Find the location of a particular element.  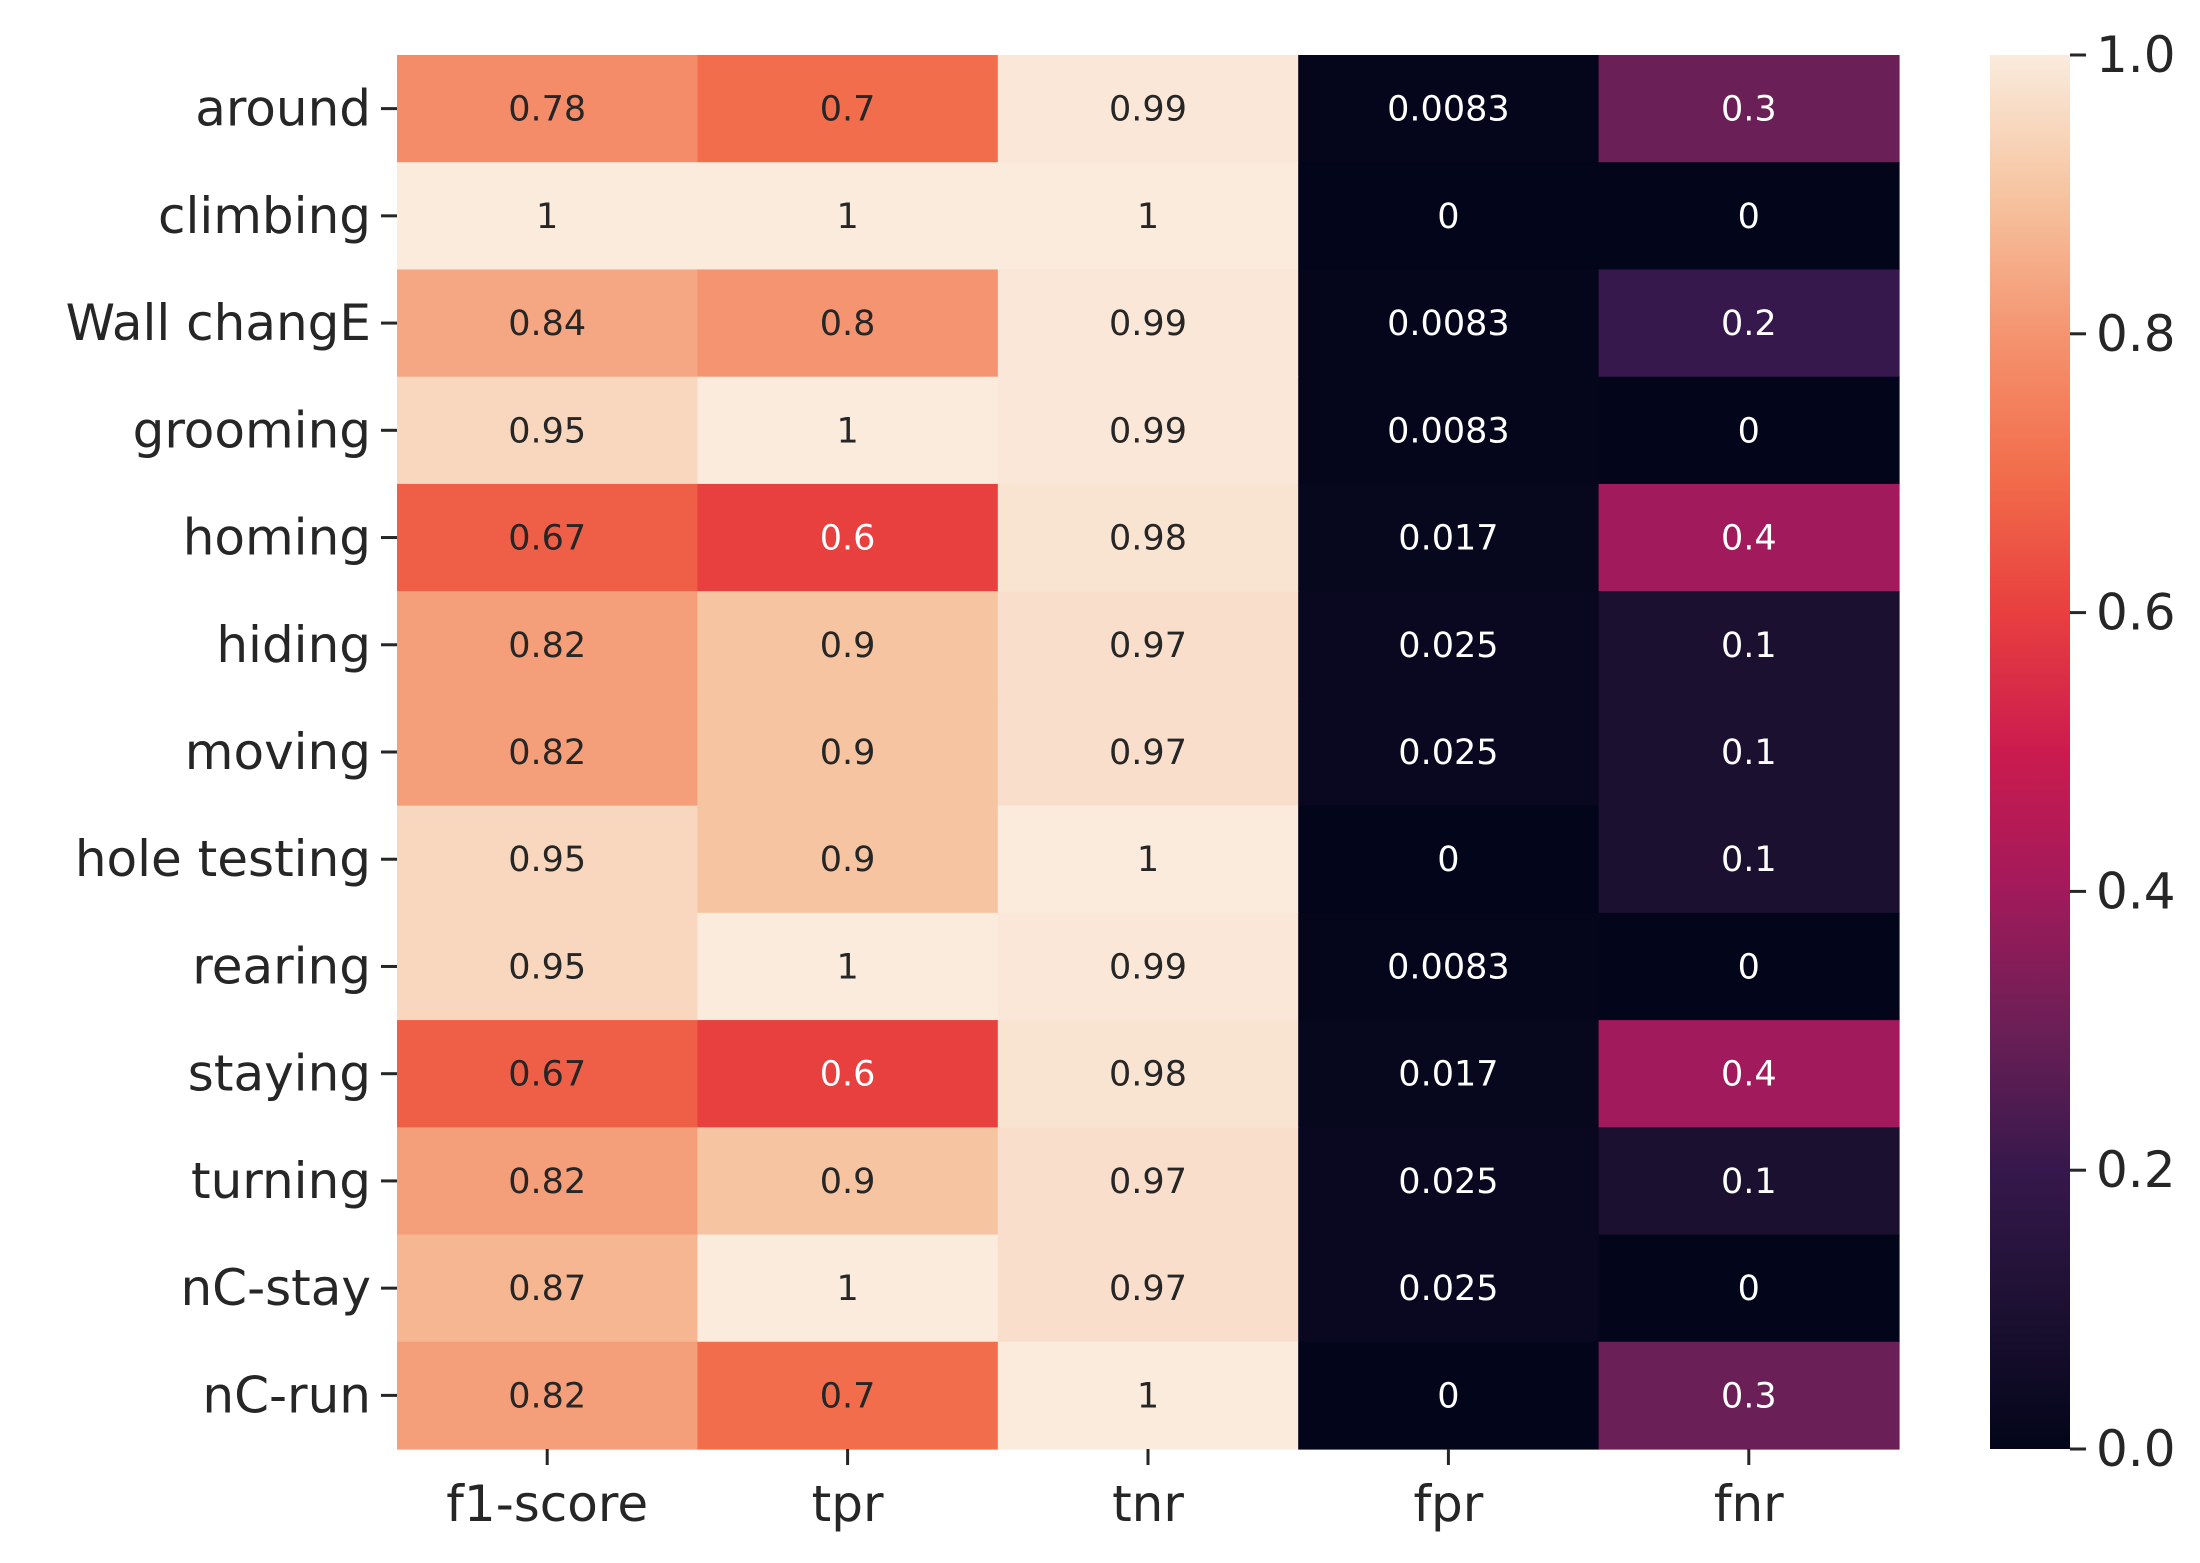

row-label: around is located at coordinates (283, 109).